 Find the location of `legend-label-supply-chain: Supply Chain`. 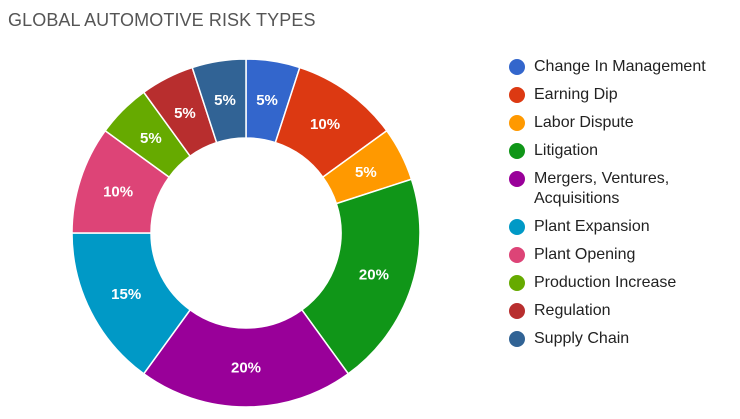

legend-label-supply-chain: Supply Chain is located at coordinates (582, 338).